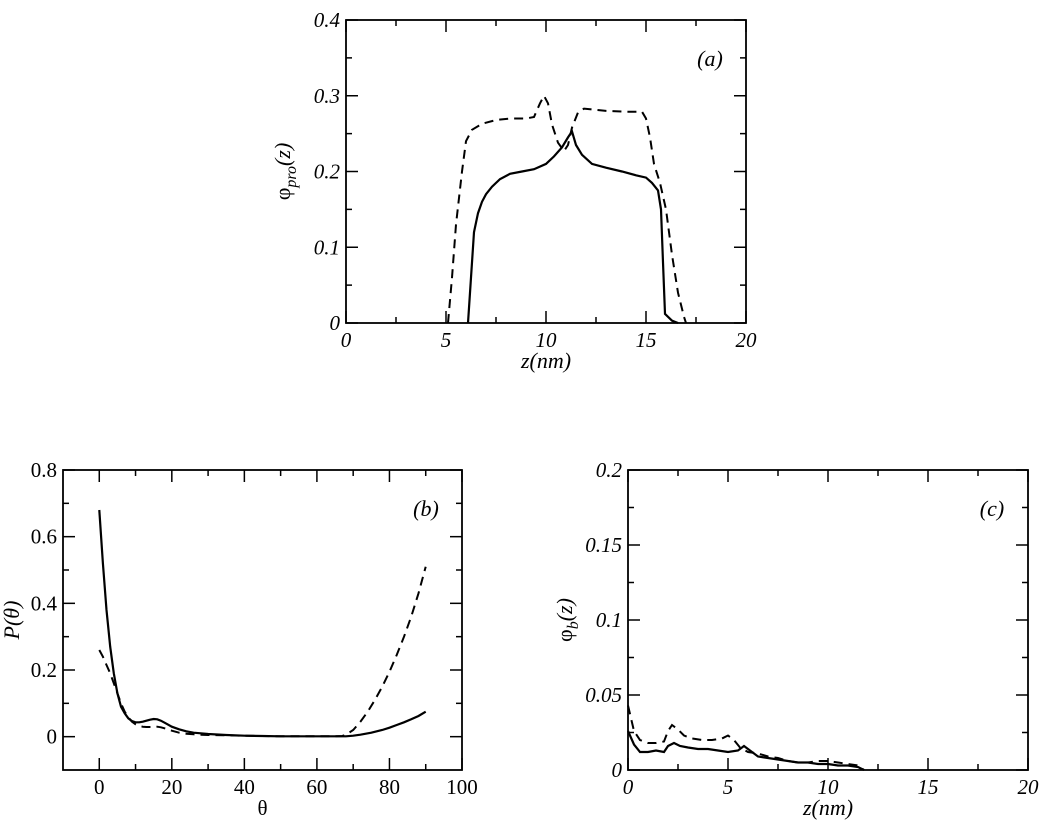 This screenshot has height=831, width=1050. I want to click on y-tick-label: 0.8, so click(44, 470).